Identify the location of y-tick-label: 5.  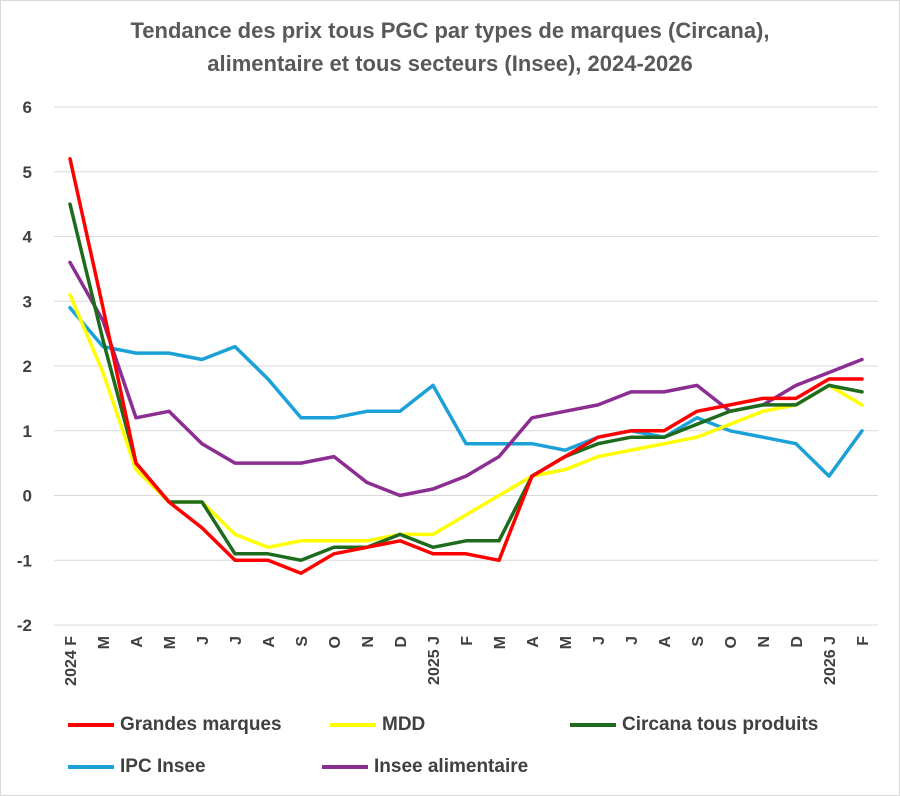
(27, 172).